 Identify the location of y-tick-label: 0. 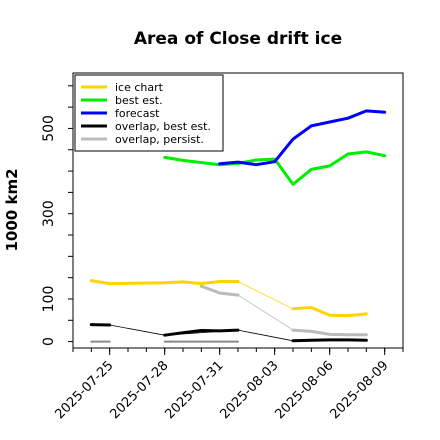
(49, 341).